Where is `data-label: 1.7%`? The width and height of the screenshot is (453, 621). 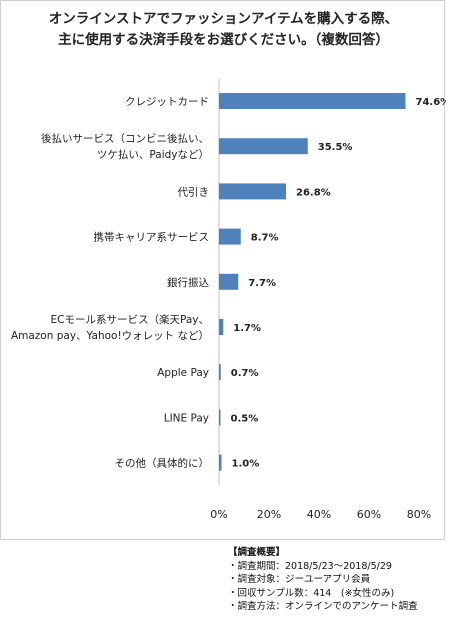
data-label: 1.7% is located at coordinates (247, 328).